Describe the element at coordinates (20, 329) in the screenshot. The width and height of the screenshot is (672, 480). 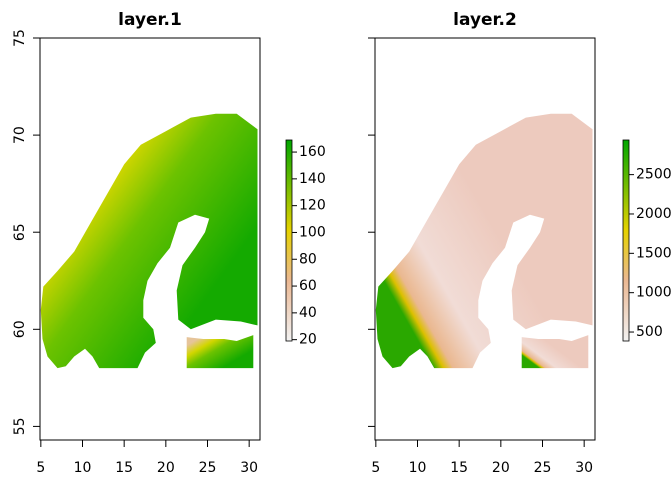
I see `y-tick-label: 60` at that location.